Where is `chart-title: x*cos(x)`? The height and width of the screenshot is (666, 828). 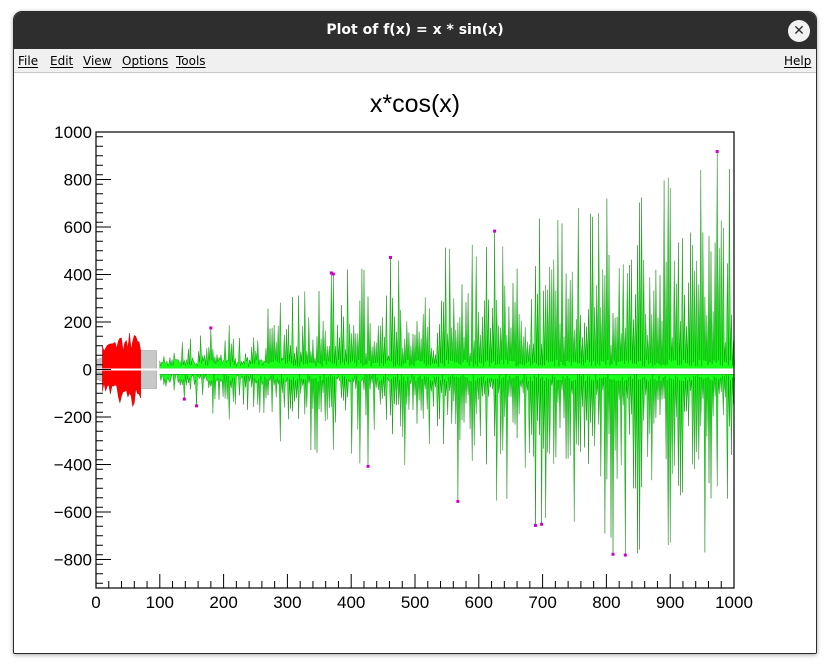 chart-title: x*cos(x) is located at coordinates (415, 104).